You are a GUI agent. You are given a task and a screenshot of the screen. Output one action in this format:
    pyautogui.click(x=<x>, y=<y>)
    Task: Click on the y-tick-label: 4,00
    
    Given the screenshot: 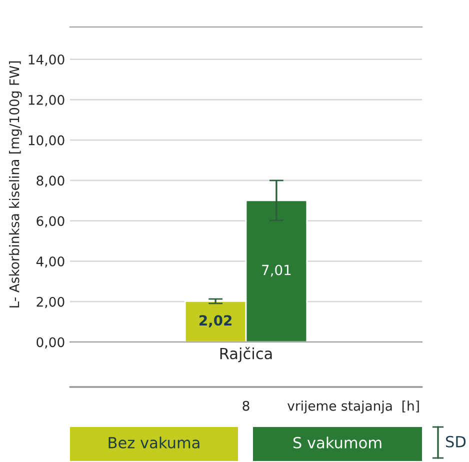 What is the action you would take?
    pyautogui.click(x=50, y=262)
    